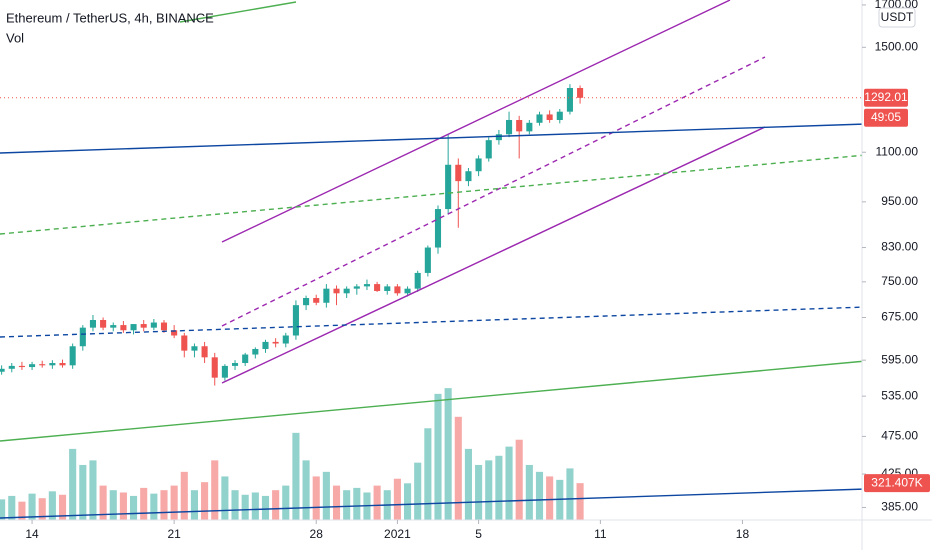 This screenshot has width=932, height=555. Describe the element at coordinates (743, 534) in the screenshot. I see `x-tick-label: 18` at that location.